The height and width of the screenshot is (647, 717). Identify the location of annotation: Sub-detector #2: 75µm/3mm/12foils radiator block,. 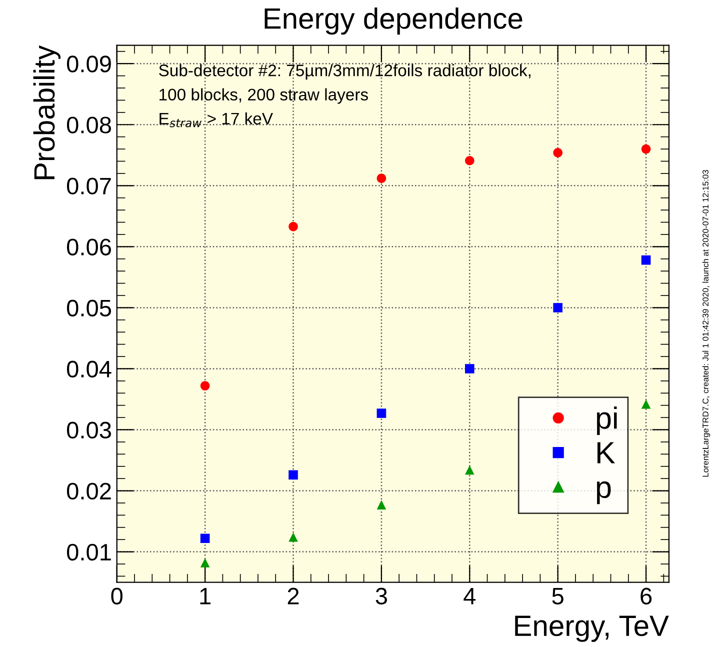
(344, 72).